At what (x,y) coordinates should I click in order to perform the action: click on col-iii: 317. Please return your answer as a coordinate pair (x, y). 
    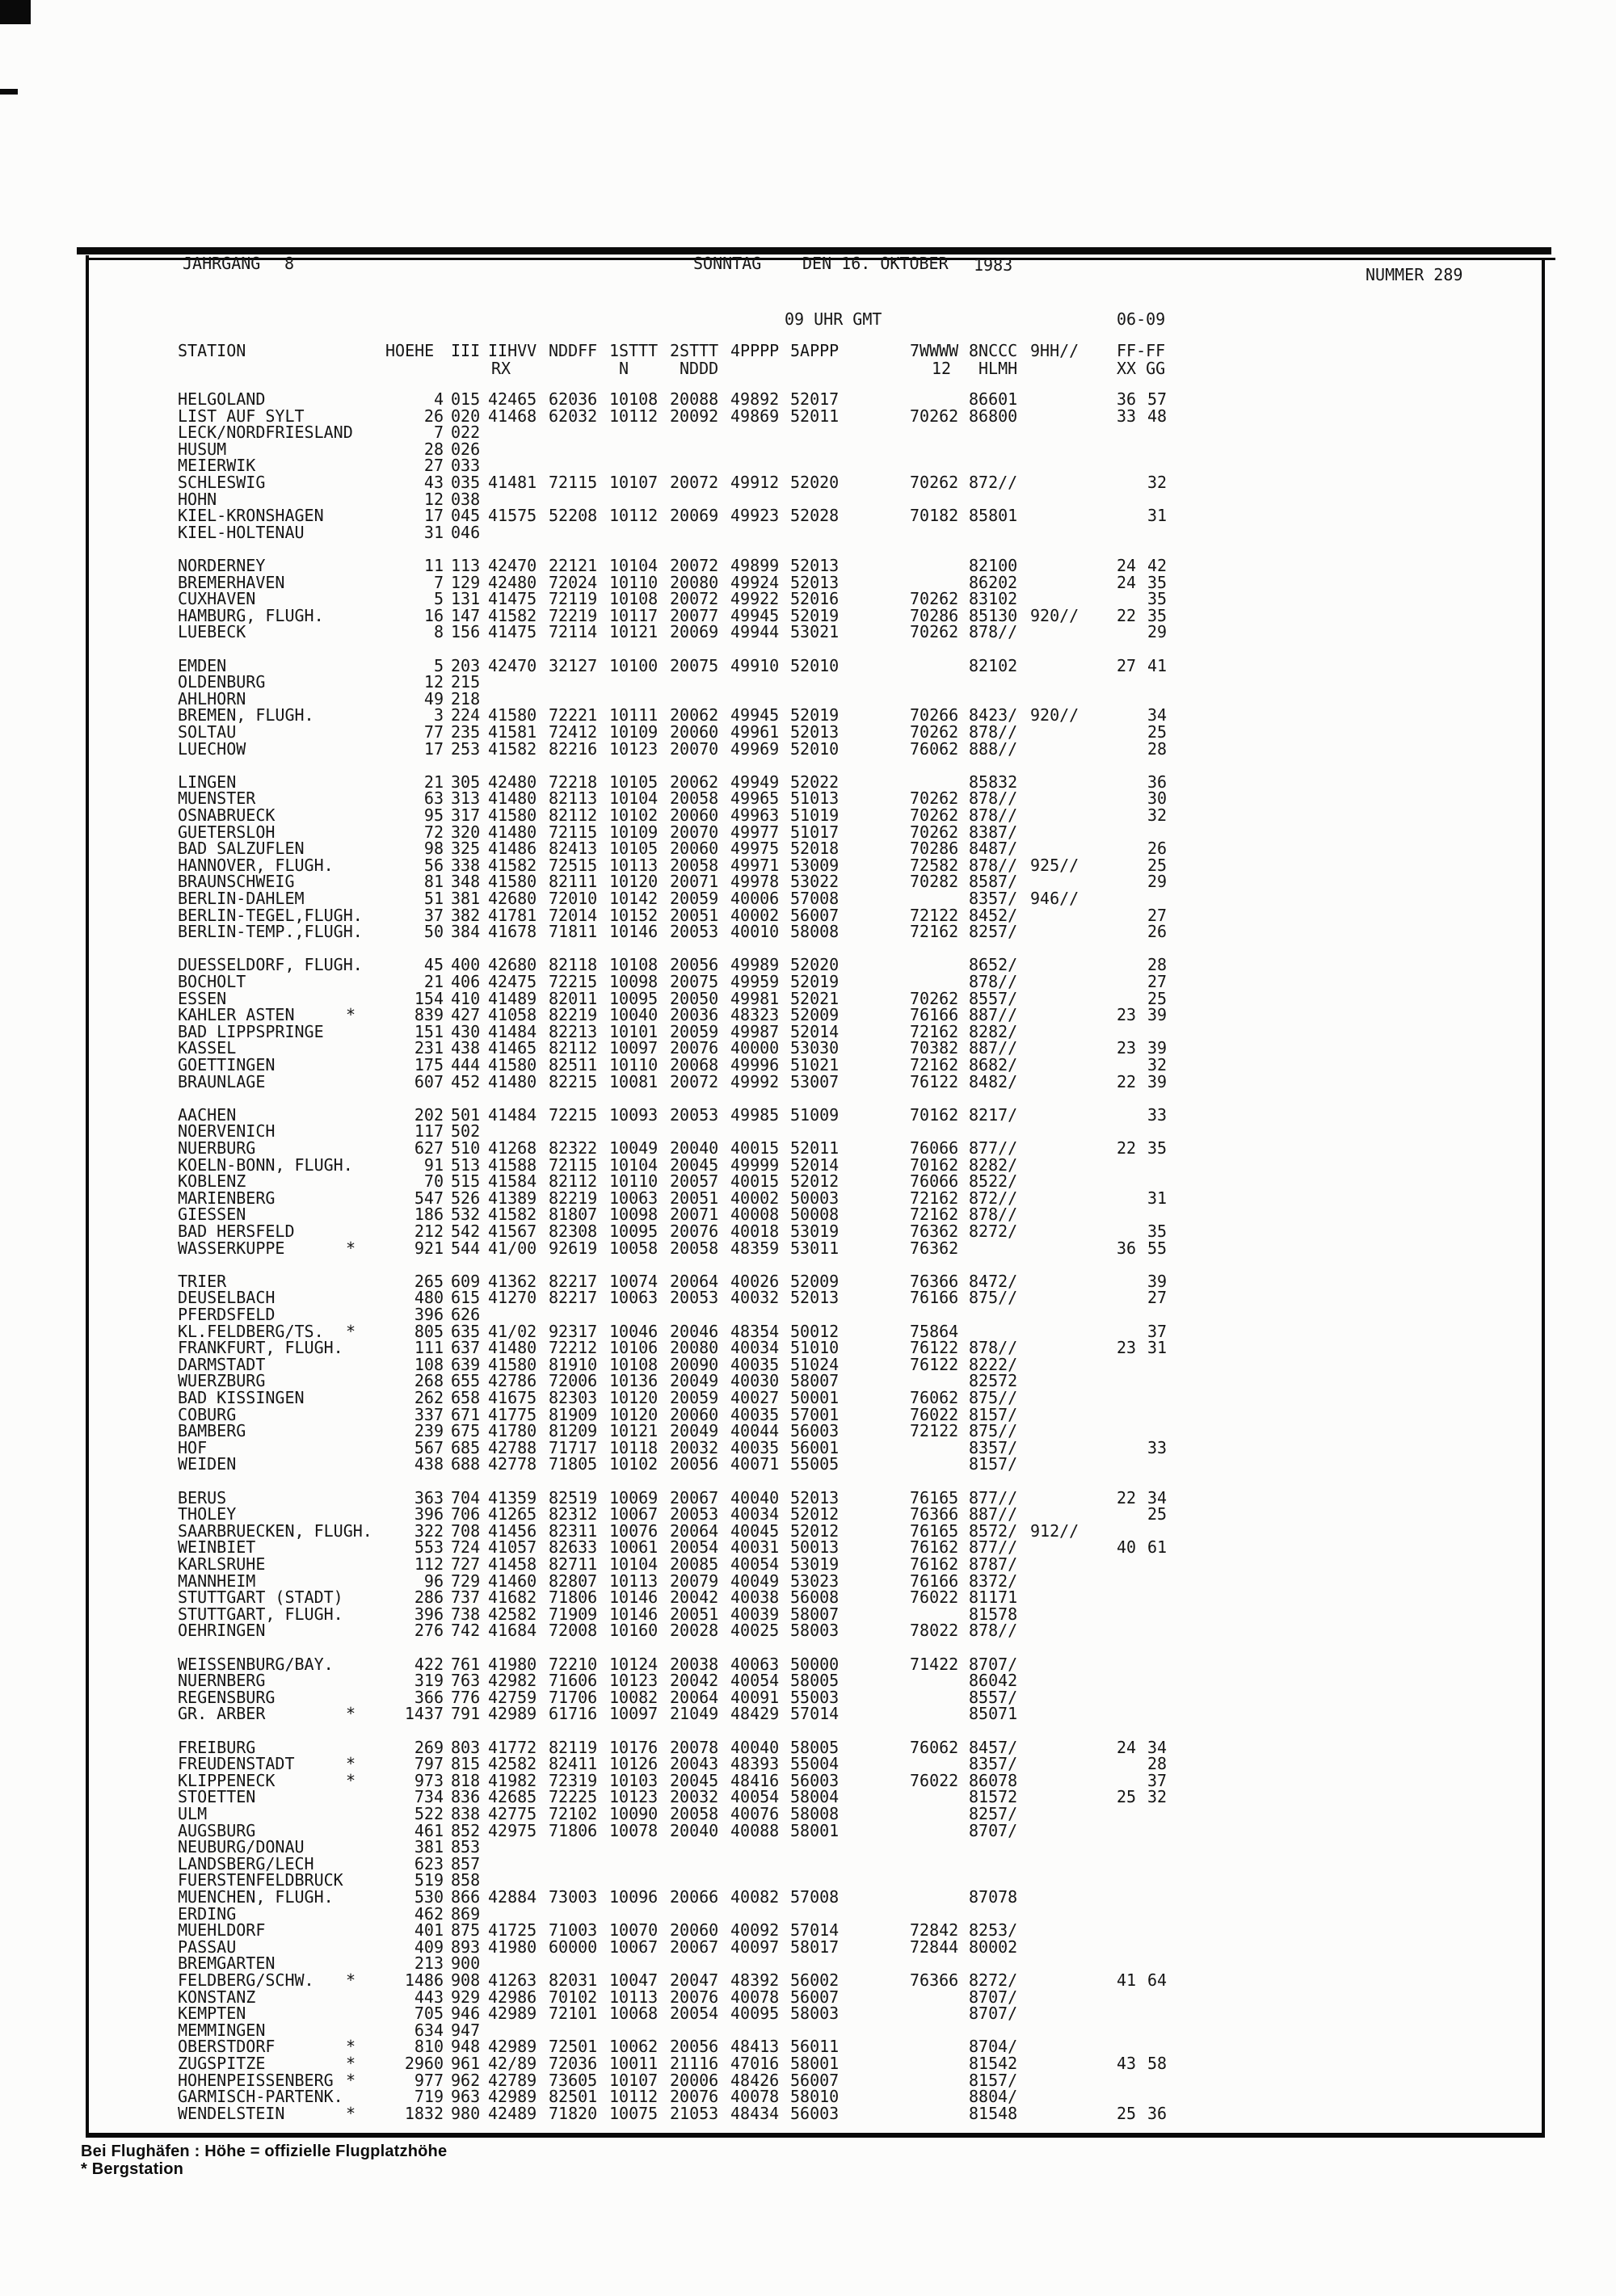
    Looking at the image, I should click on (466, 815).